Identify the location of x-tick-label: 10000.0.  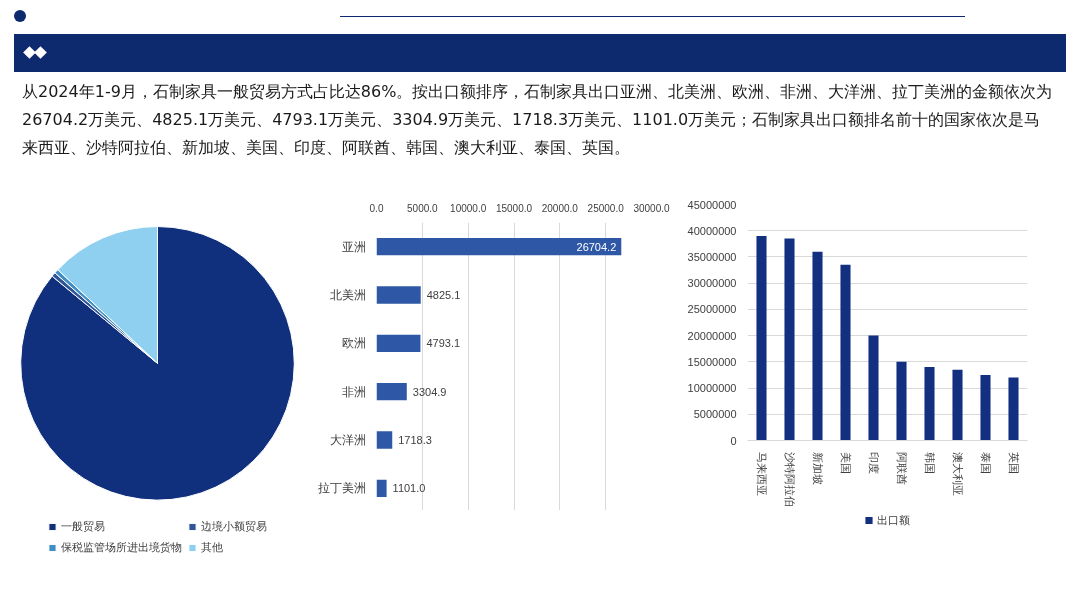
(468, 208).